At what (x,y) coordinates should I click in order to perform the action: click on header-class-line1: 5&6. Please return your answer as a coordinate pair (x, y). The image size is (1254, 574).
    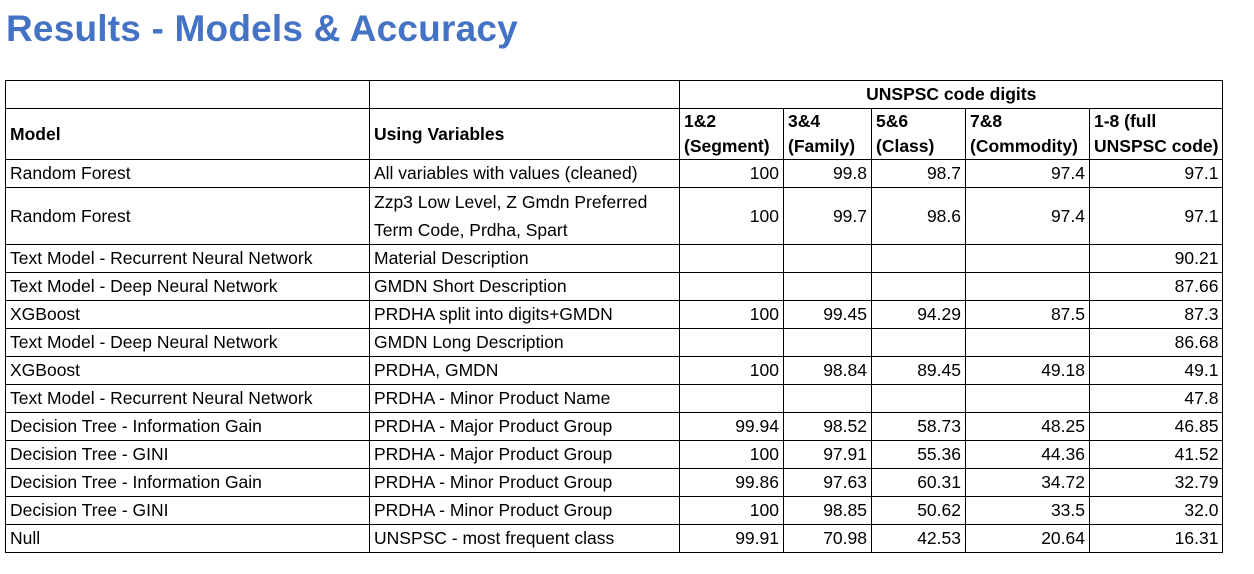
    Looking at the image, I should click on (892, 121).